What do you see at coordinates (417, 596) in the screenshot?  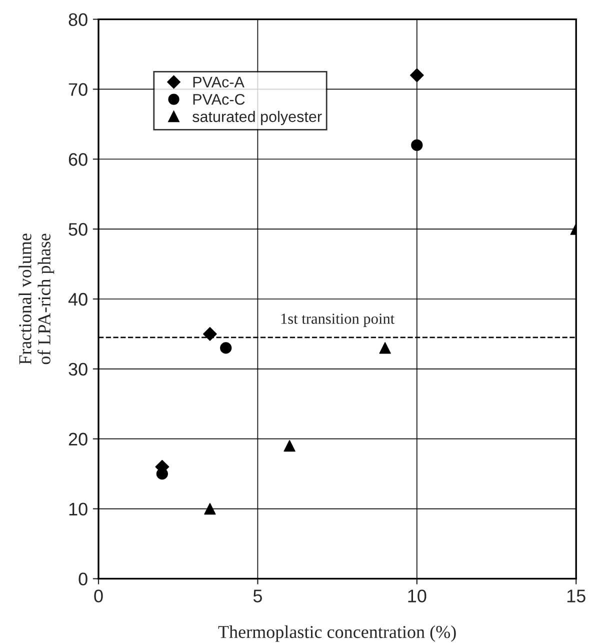 I see `x-tick-label: 10` at bounding box center [417, 596].